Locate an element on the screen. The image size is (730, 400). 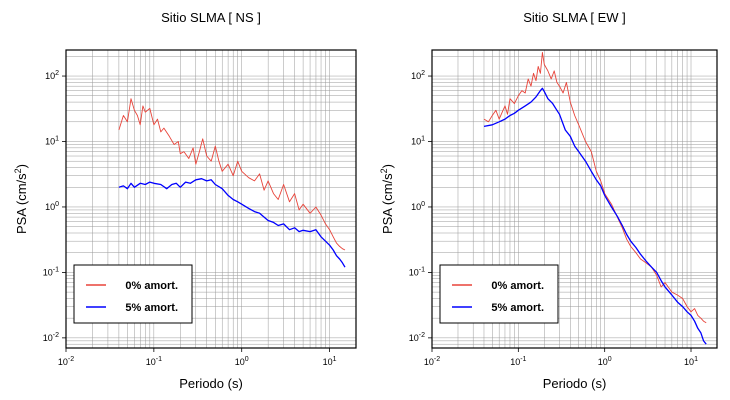
series-line-damped is located at coordinates (232, 223).